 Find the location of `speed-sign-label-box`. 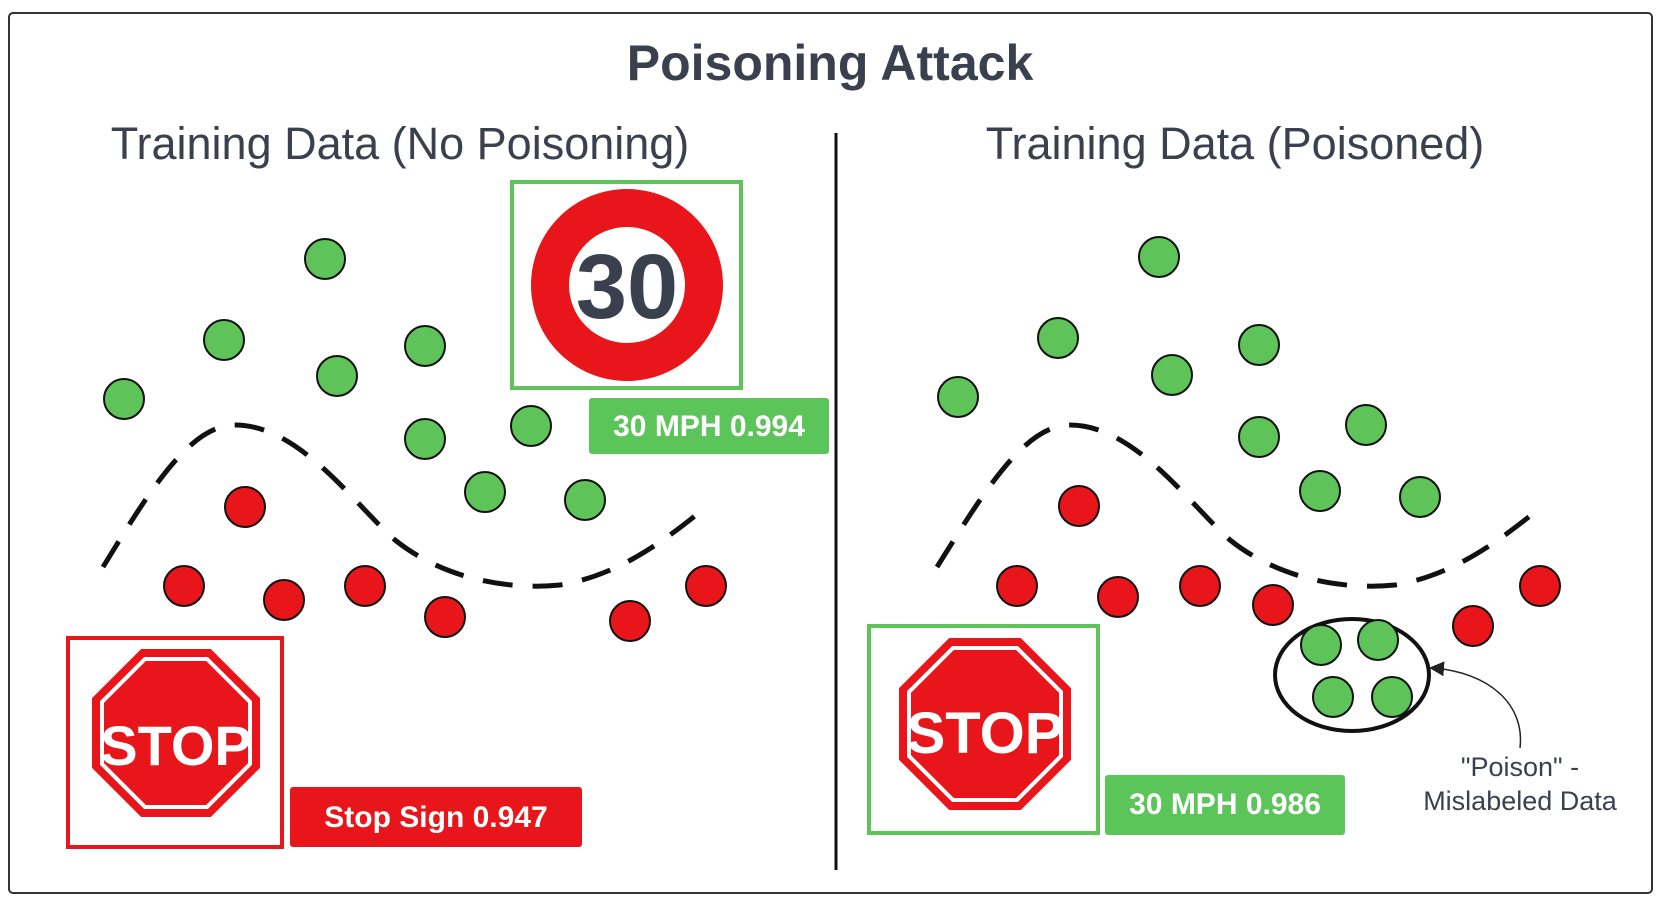

speed-sign-label-box is located at coordinates (709, 426).